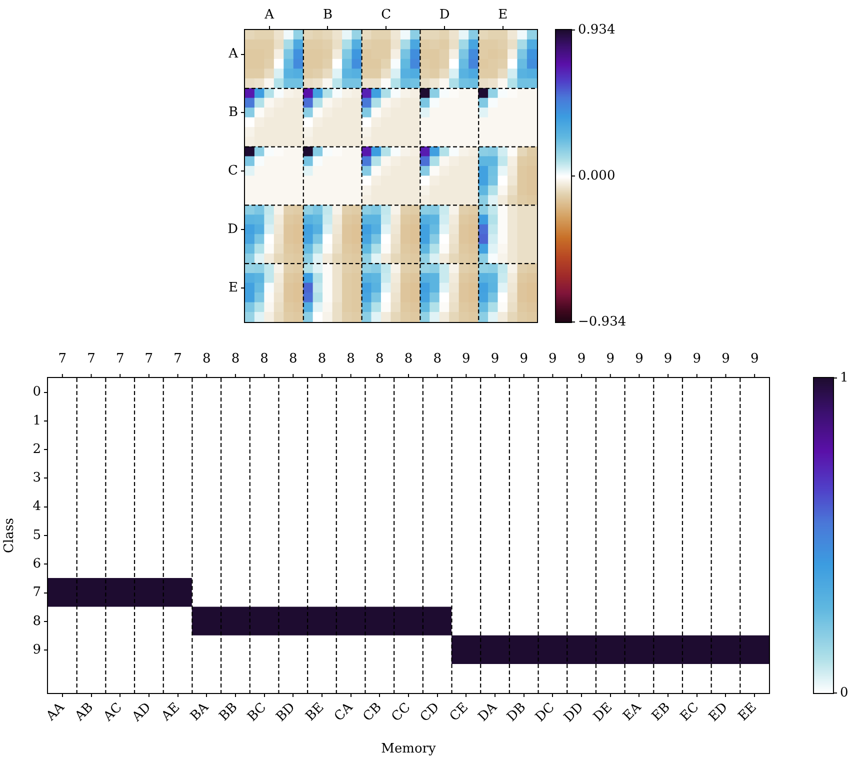 The width and height of the screenshot is (859, 759). I want to click on x-tick-label: BA, so click(200, 712).